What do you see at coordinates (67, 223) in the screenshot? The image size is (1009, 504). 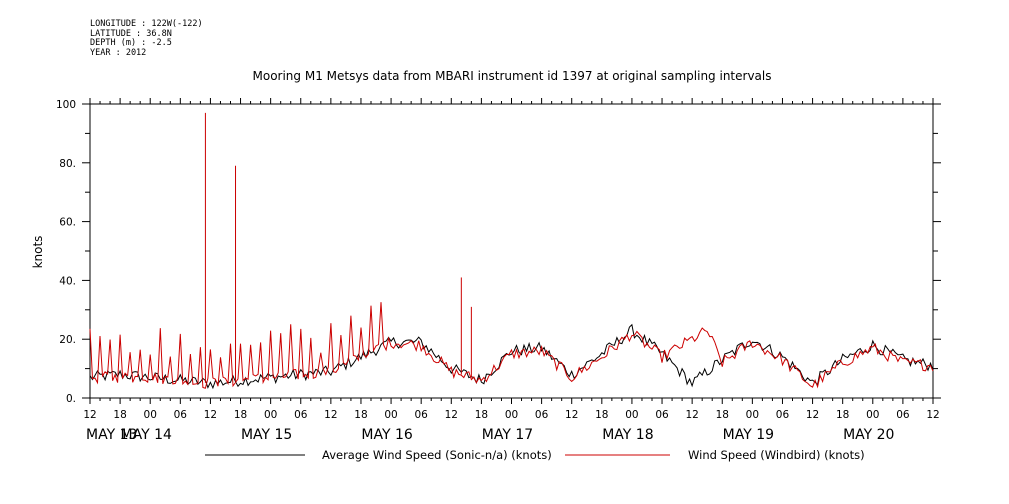 I see `y-tick-label: 60.` at bounding box center [67, 223].